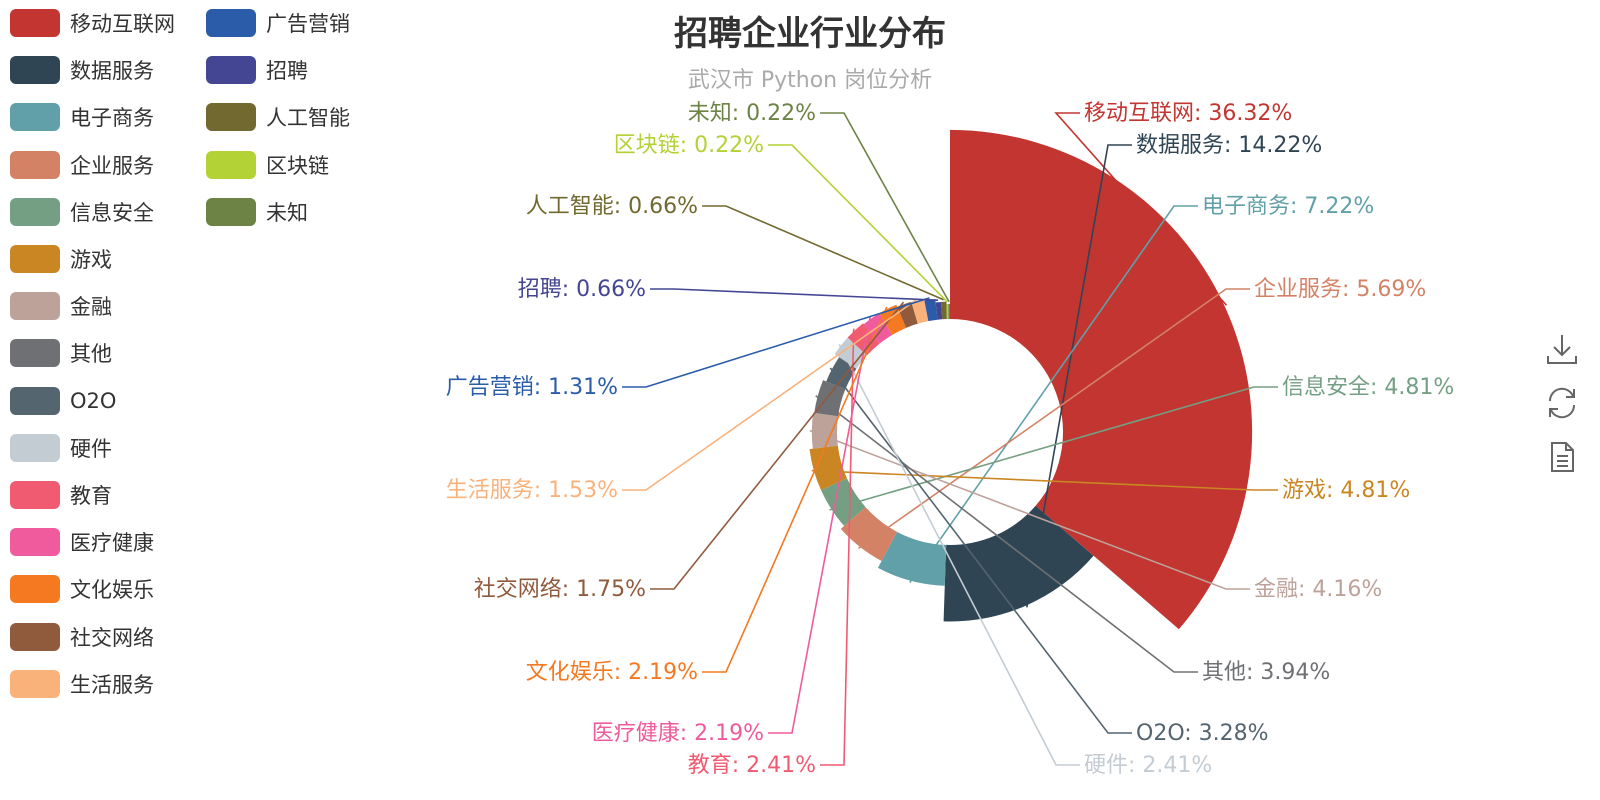 Image resolution: width=1600 pixels, height=800 pixels. What do you see at coordinates (612, 206) in the screenshot?
I see `data-label: 人工智能: 0.66%` at bounding box center [612, 206].